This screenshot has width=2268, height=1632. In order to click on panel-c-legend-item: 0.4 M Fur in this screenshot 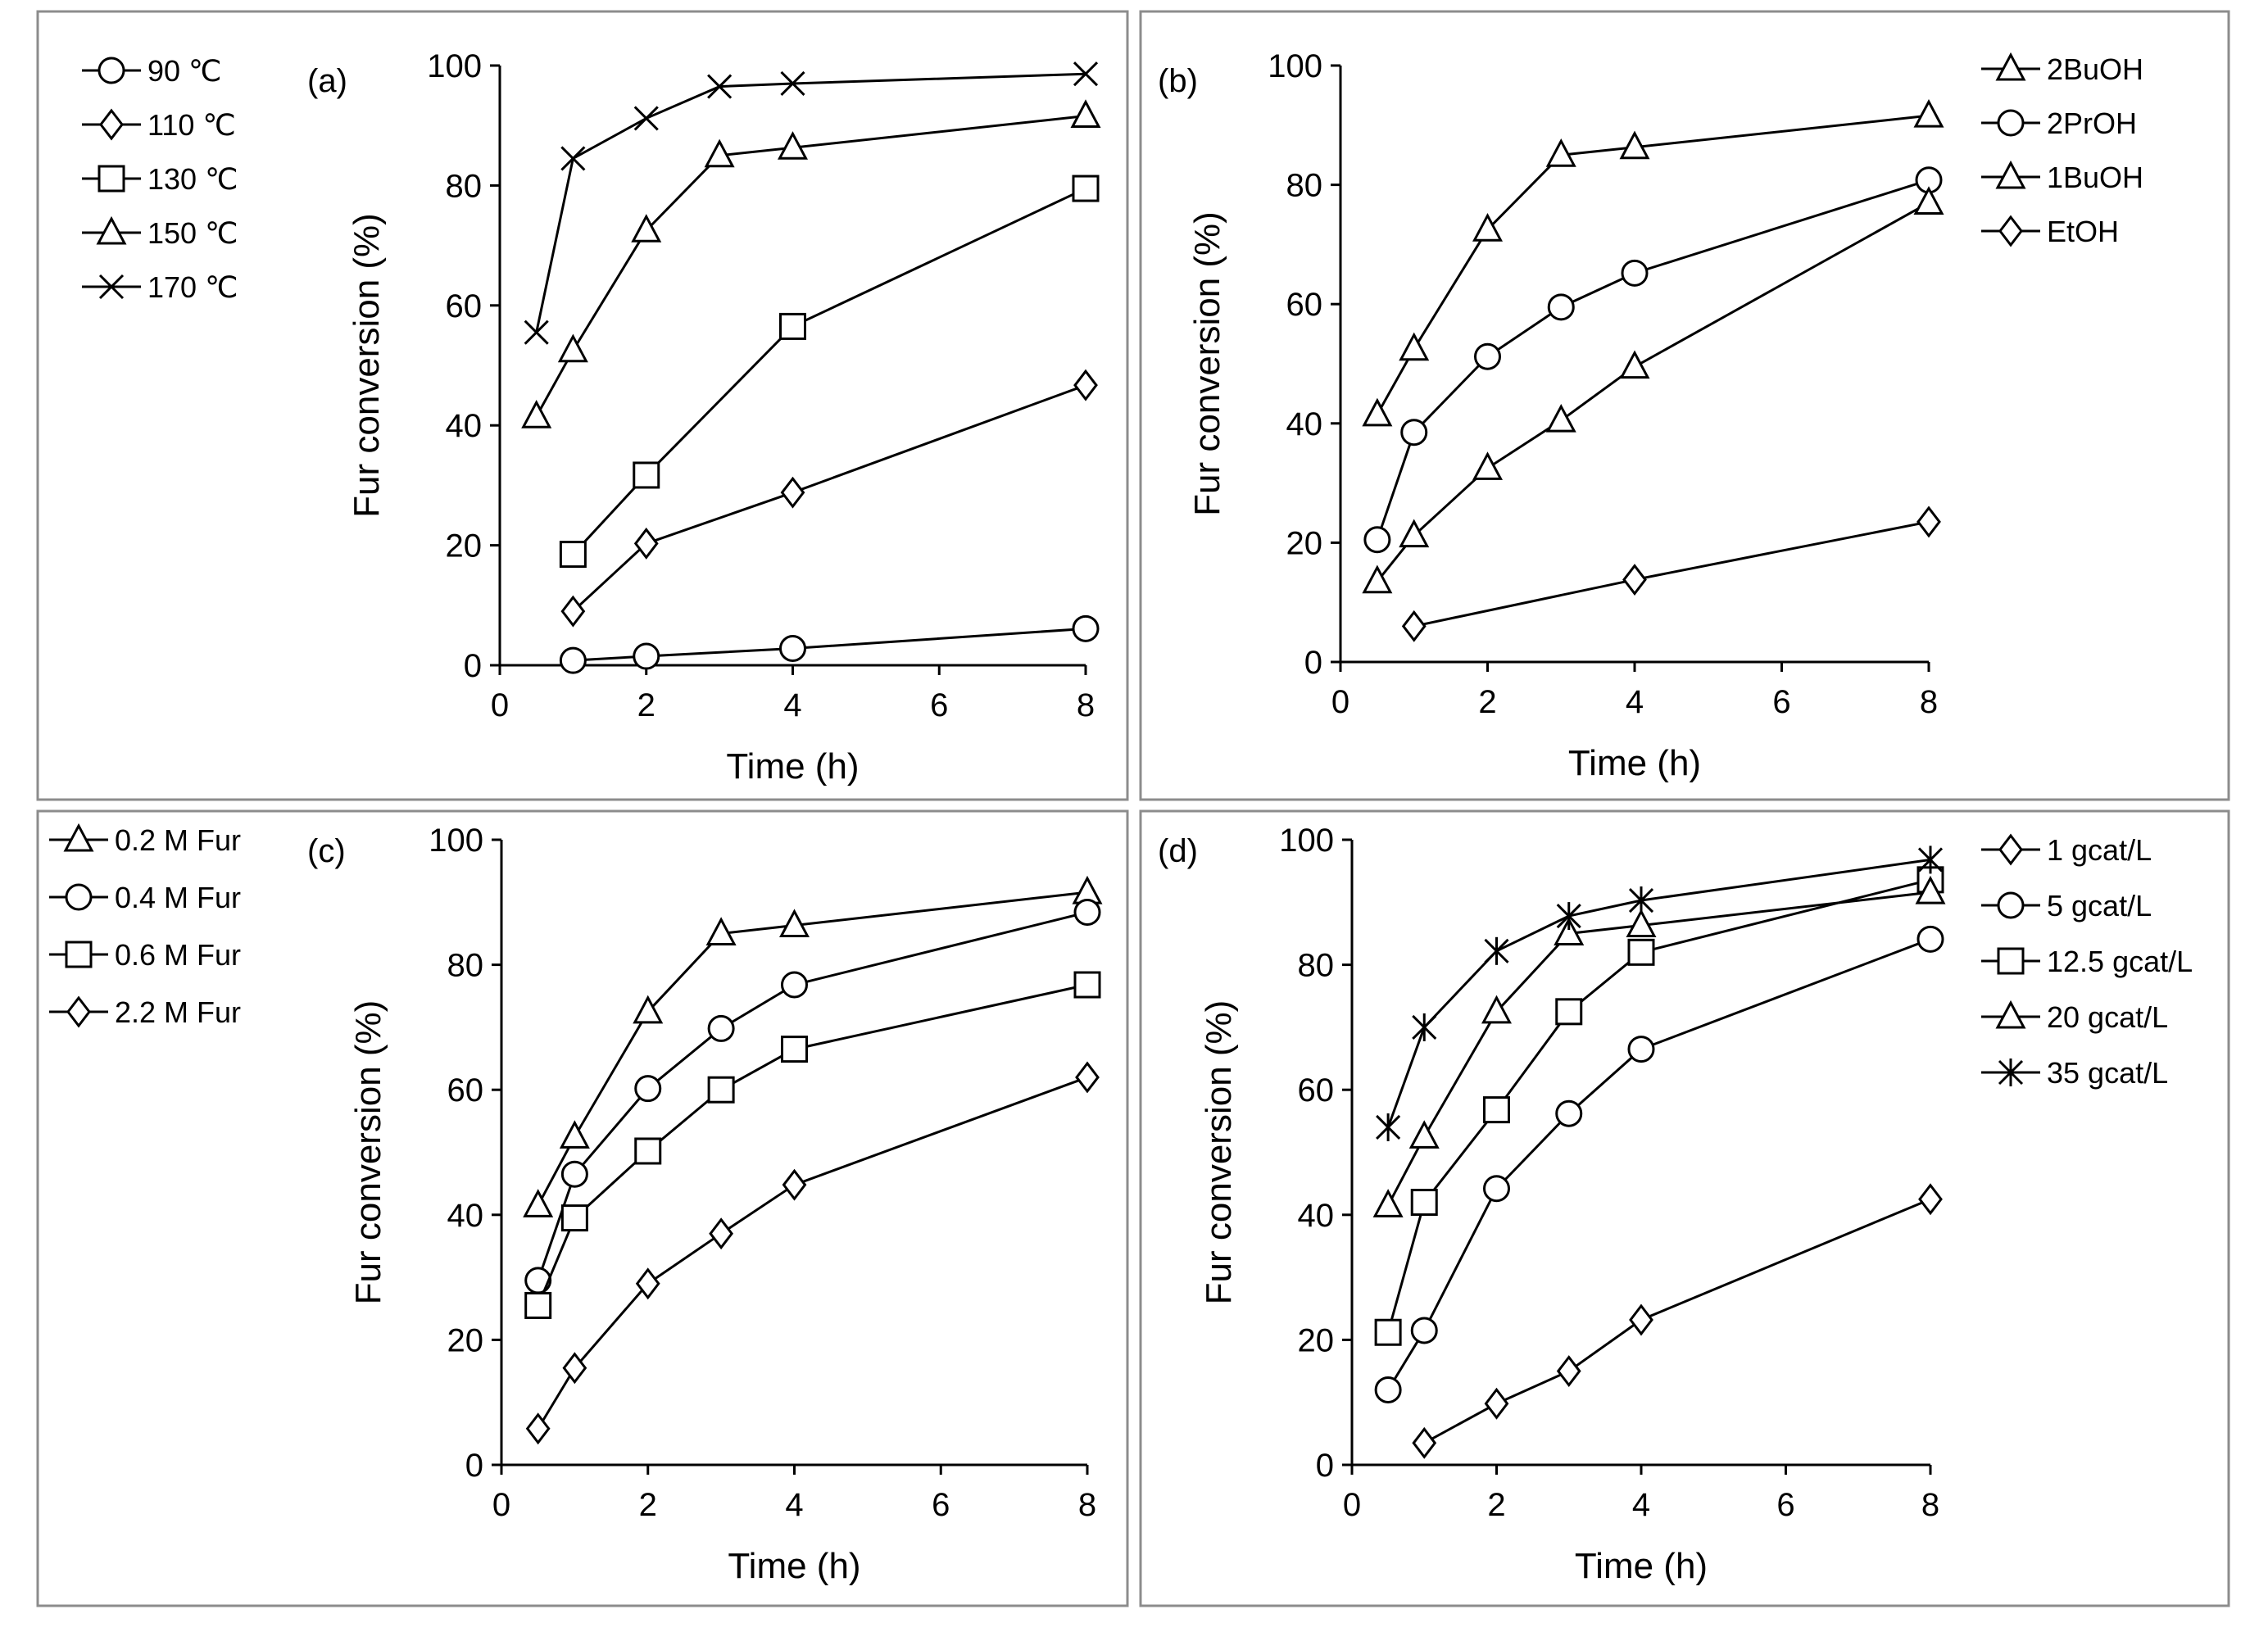, I will do `click(145, 898)`.